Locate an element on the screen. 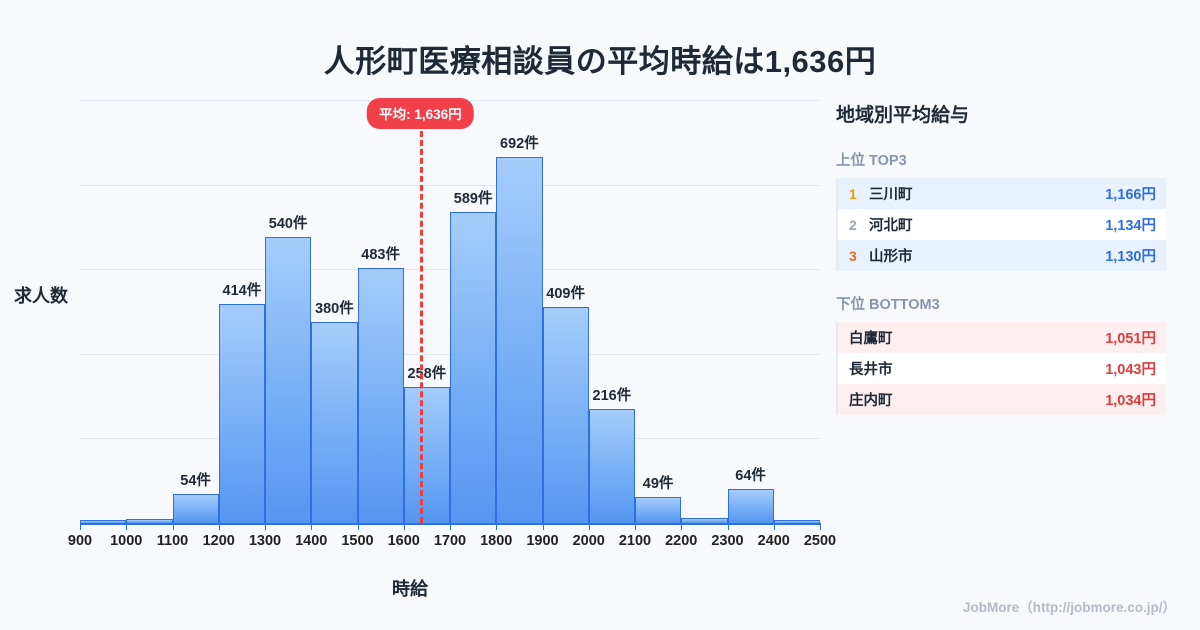  table-row: 長井市 1,043円 is located at coordinates (1002, 368).